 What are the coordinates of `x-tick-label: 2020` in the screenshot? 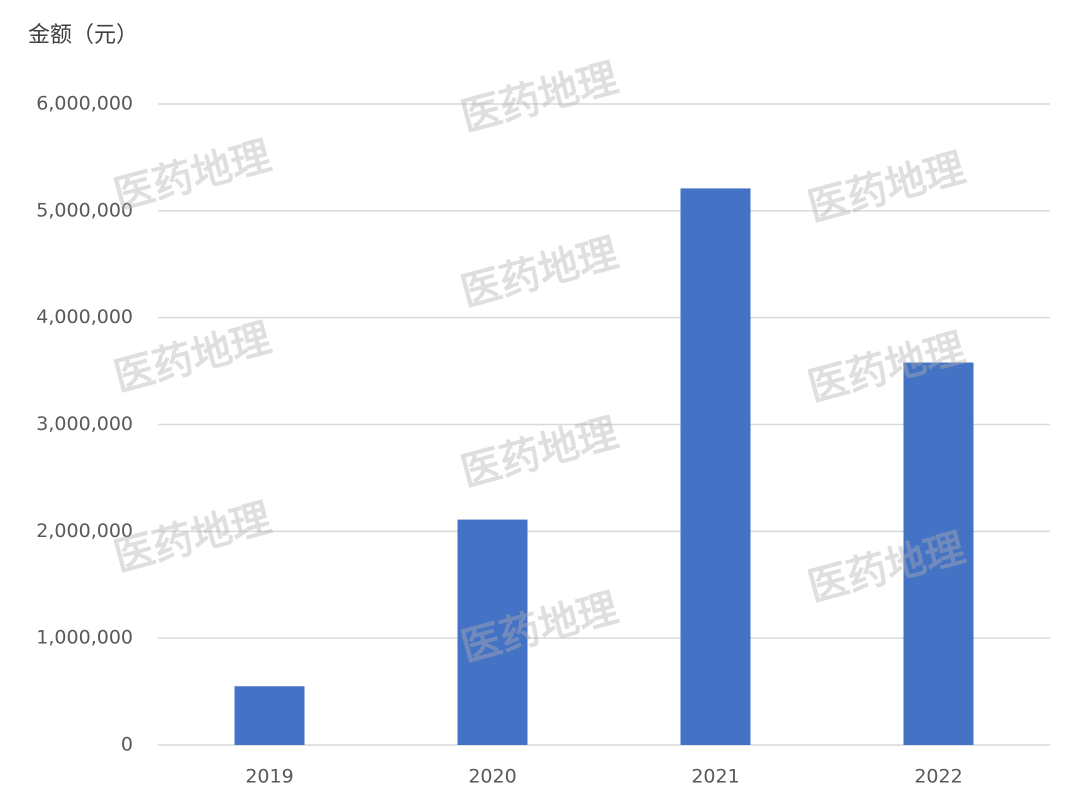 It's located at (492, 777).